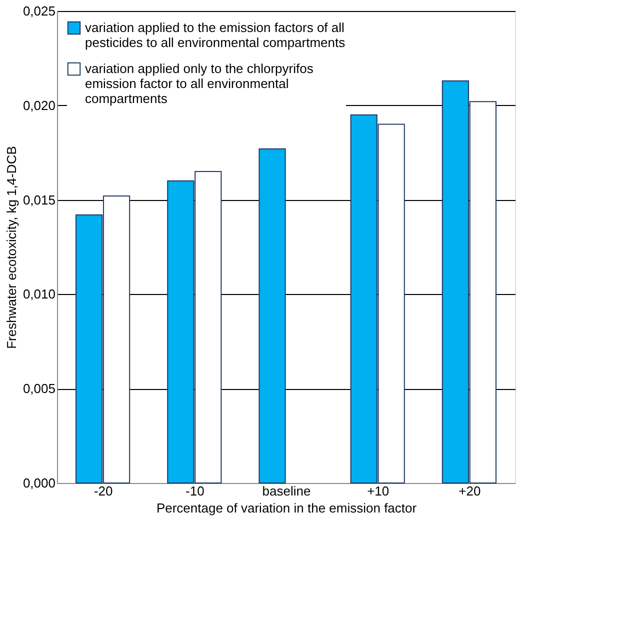 Image resolution: width=625 pixels, height=620 pixels. What do you see at coordinates (39, 200) in the screenshot?
I see `y-tick-label: 0,015` at bounding box center [39, 200].